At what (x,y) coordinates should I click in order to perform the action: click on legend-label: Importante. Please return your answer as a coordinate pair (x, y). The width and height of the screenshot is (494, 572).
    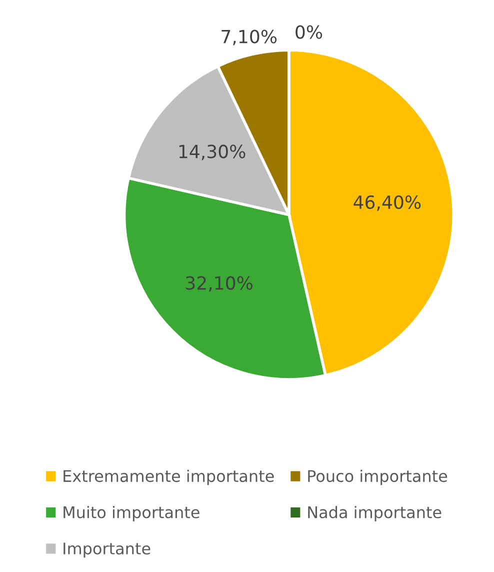
    Looking at the image, I should click on (107, 550).